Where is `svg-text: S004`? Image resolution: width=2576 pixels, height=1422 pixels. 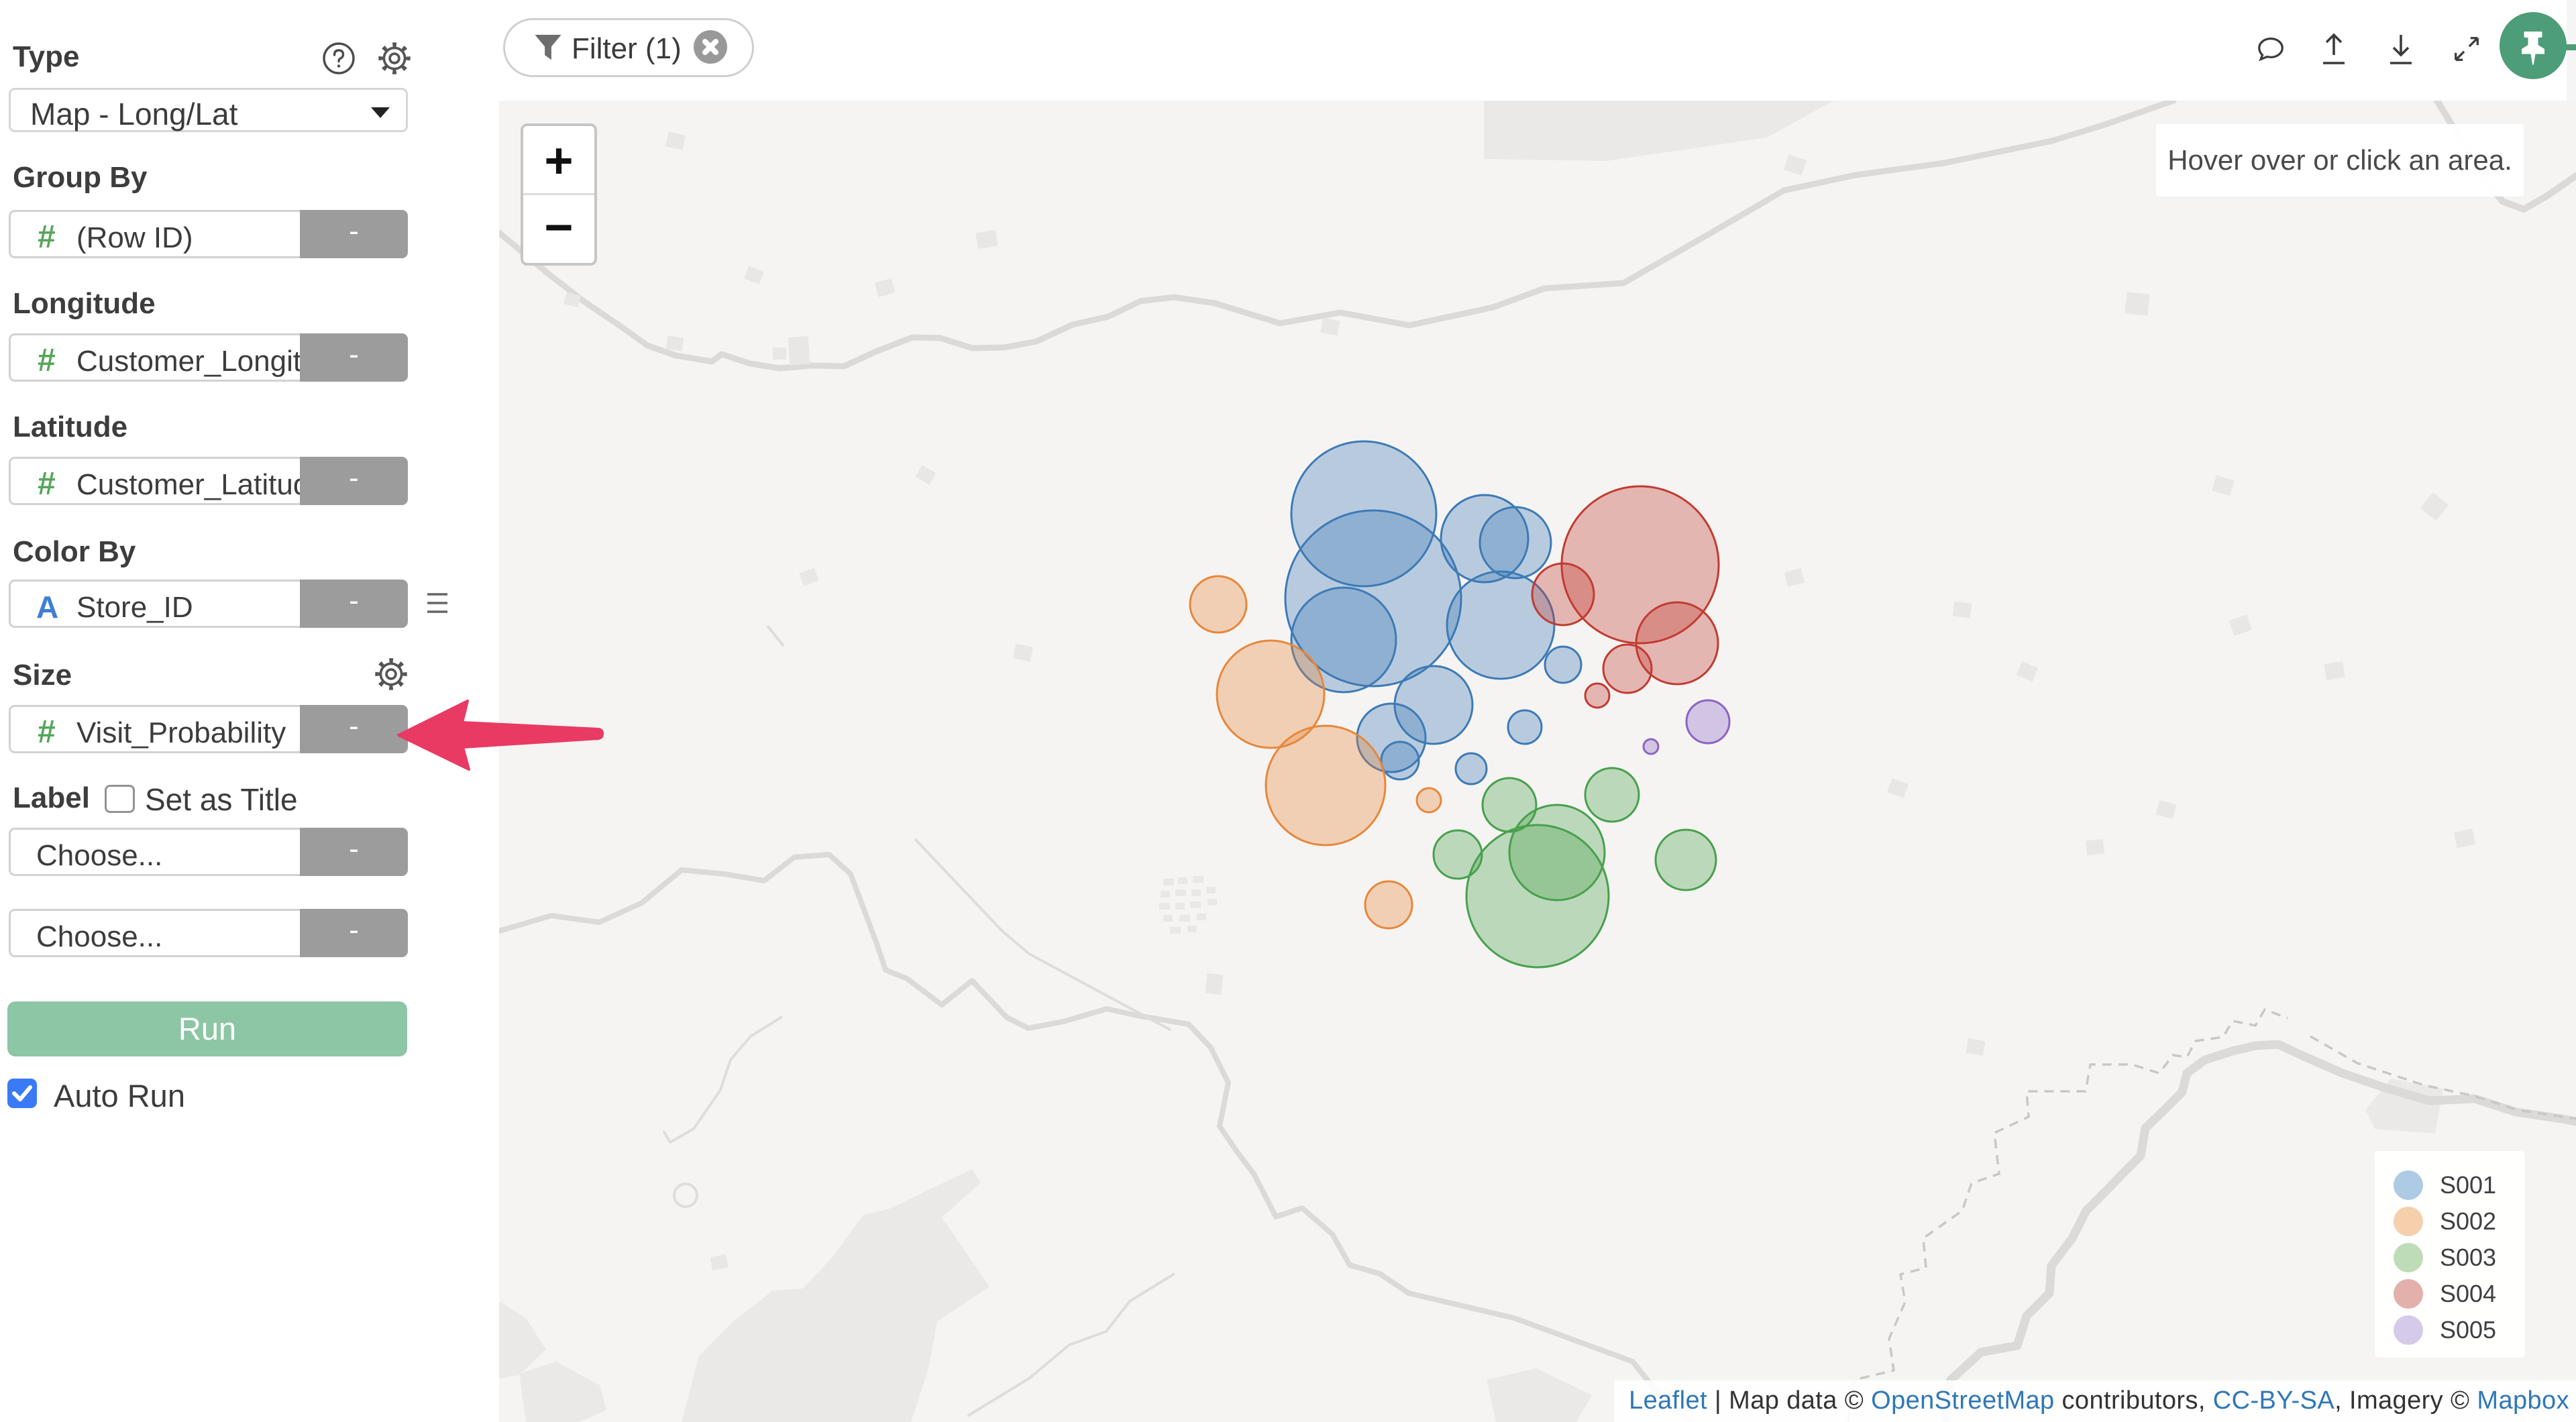 svg-text: S004 is located at coordinates (2468, 1293).